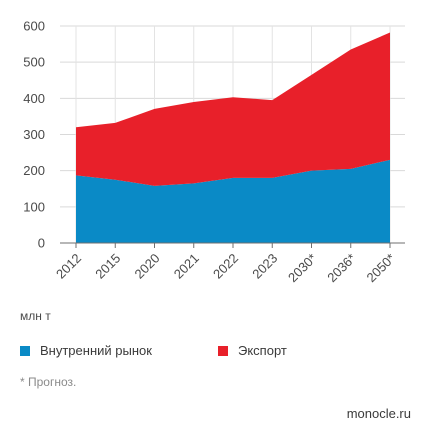 This screenshot has height=439, width=433. What do you see at coordinates (341, 268) in the screenshot?
I see `x-tick-label: 2036*` at bounding box center [341, 268].